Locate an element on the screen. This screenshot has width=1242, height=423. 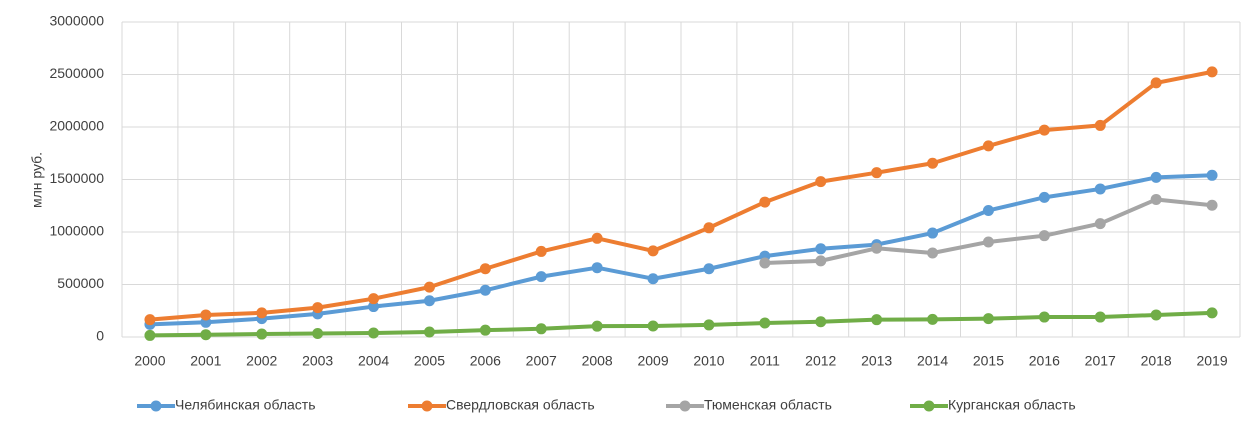
x-tick-label: 2009 is located at coordinates (652, 361).